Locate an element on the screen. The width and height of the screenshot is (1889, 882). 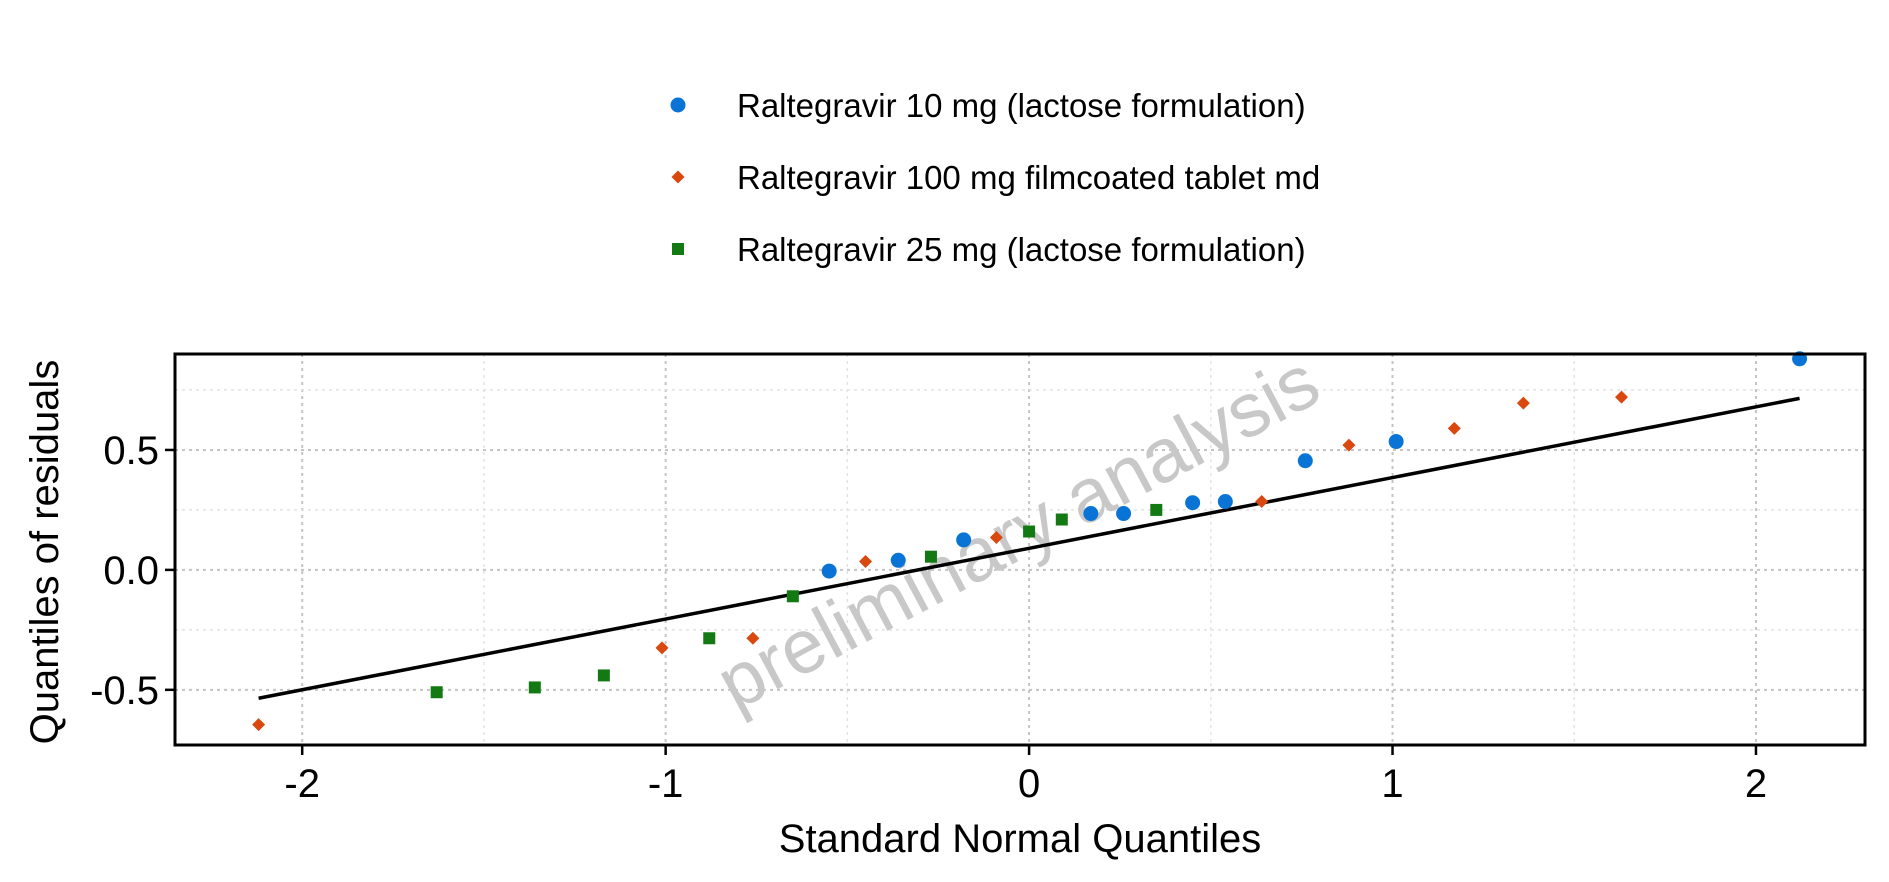
x-tick-label: -1 is located at coordinates (666, 784).